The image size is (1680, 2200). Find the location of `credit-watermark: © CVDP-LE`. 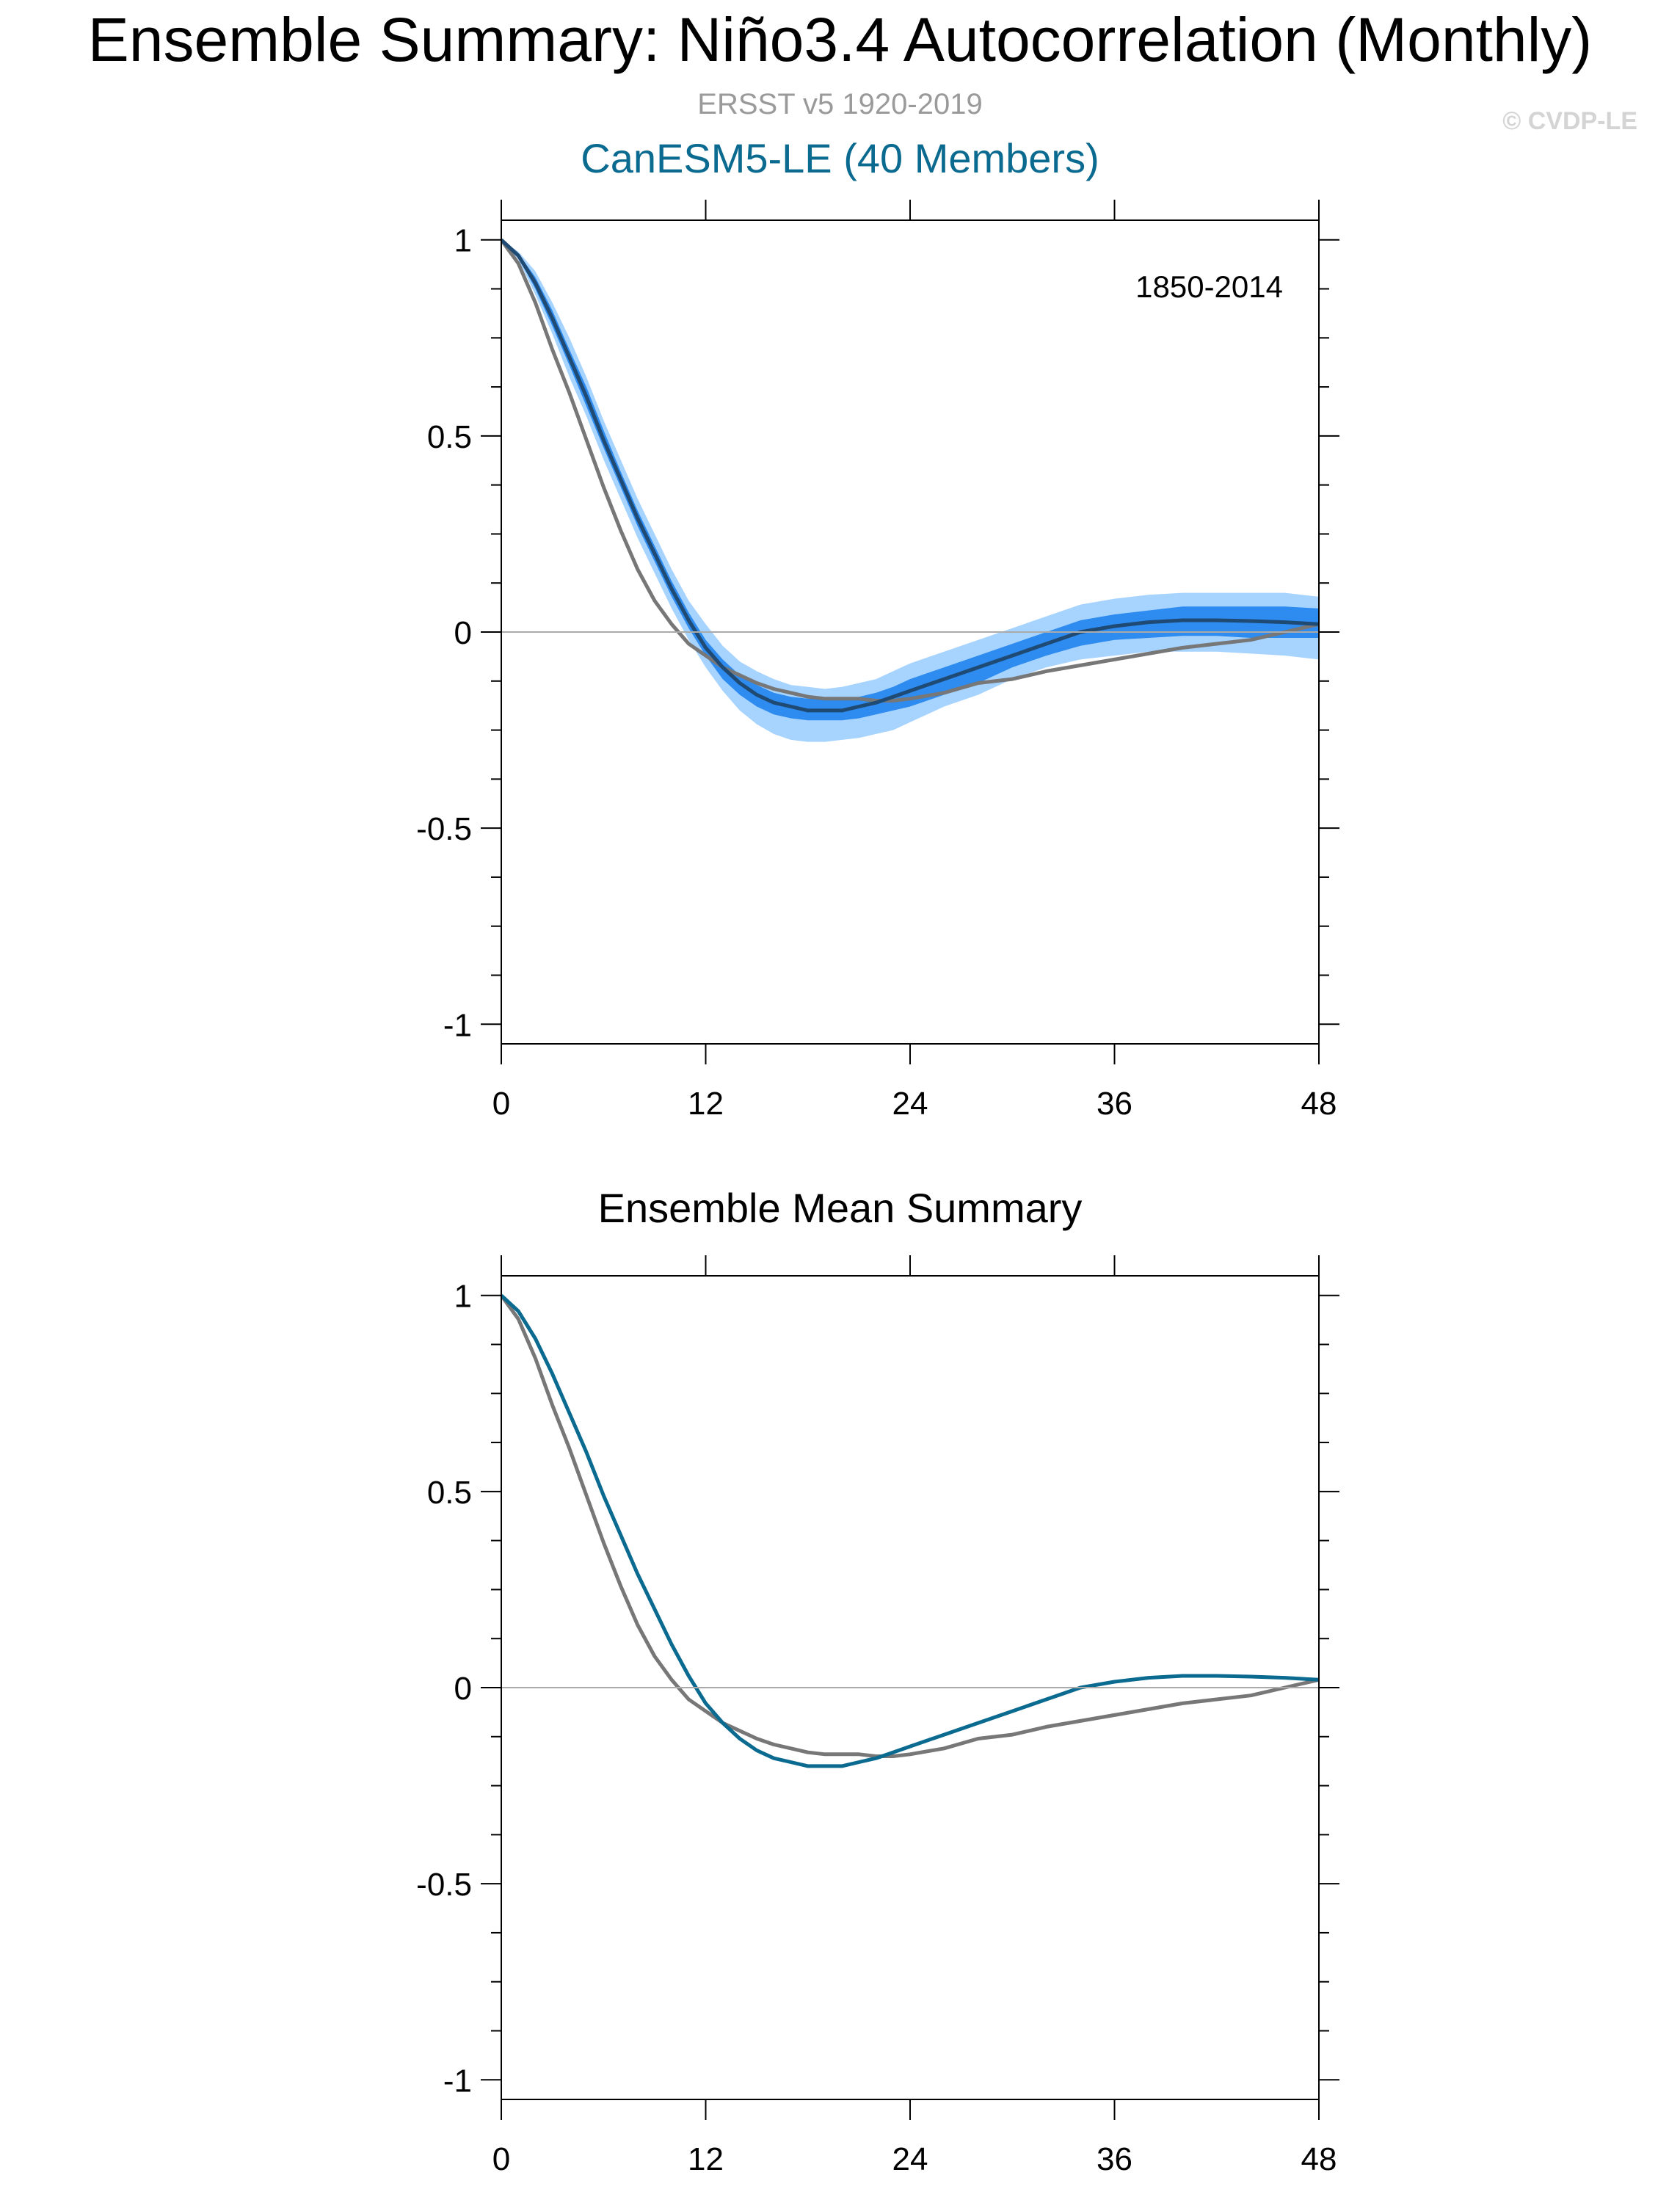

credit-watermark: © CVDP-LE is located at coordinates (1569, 121).